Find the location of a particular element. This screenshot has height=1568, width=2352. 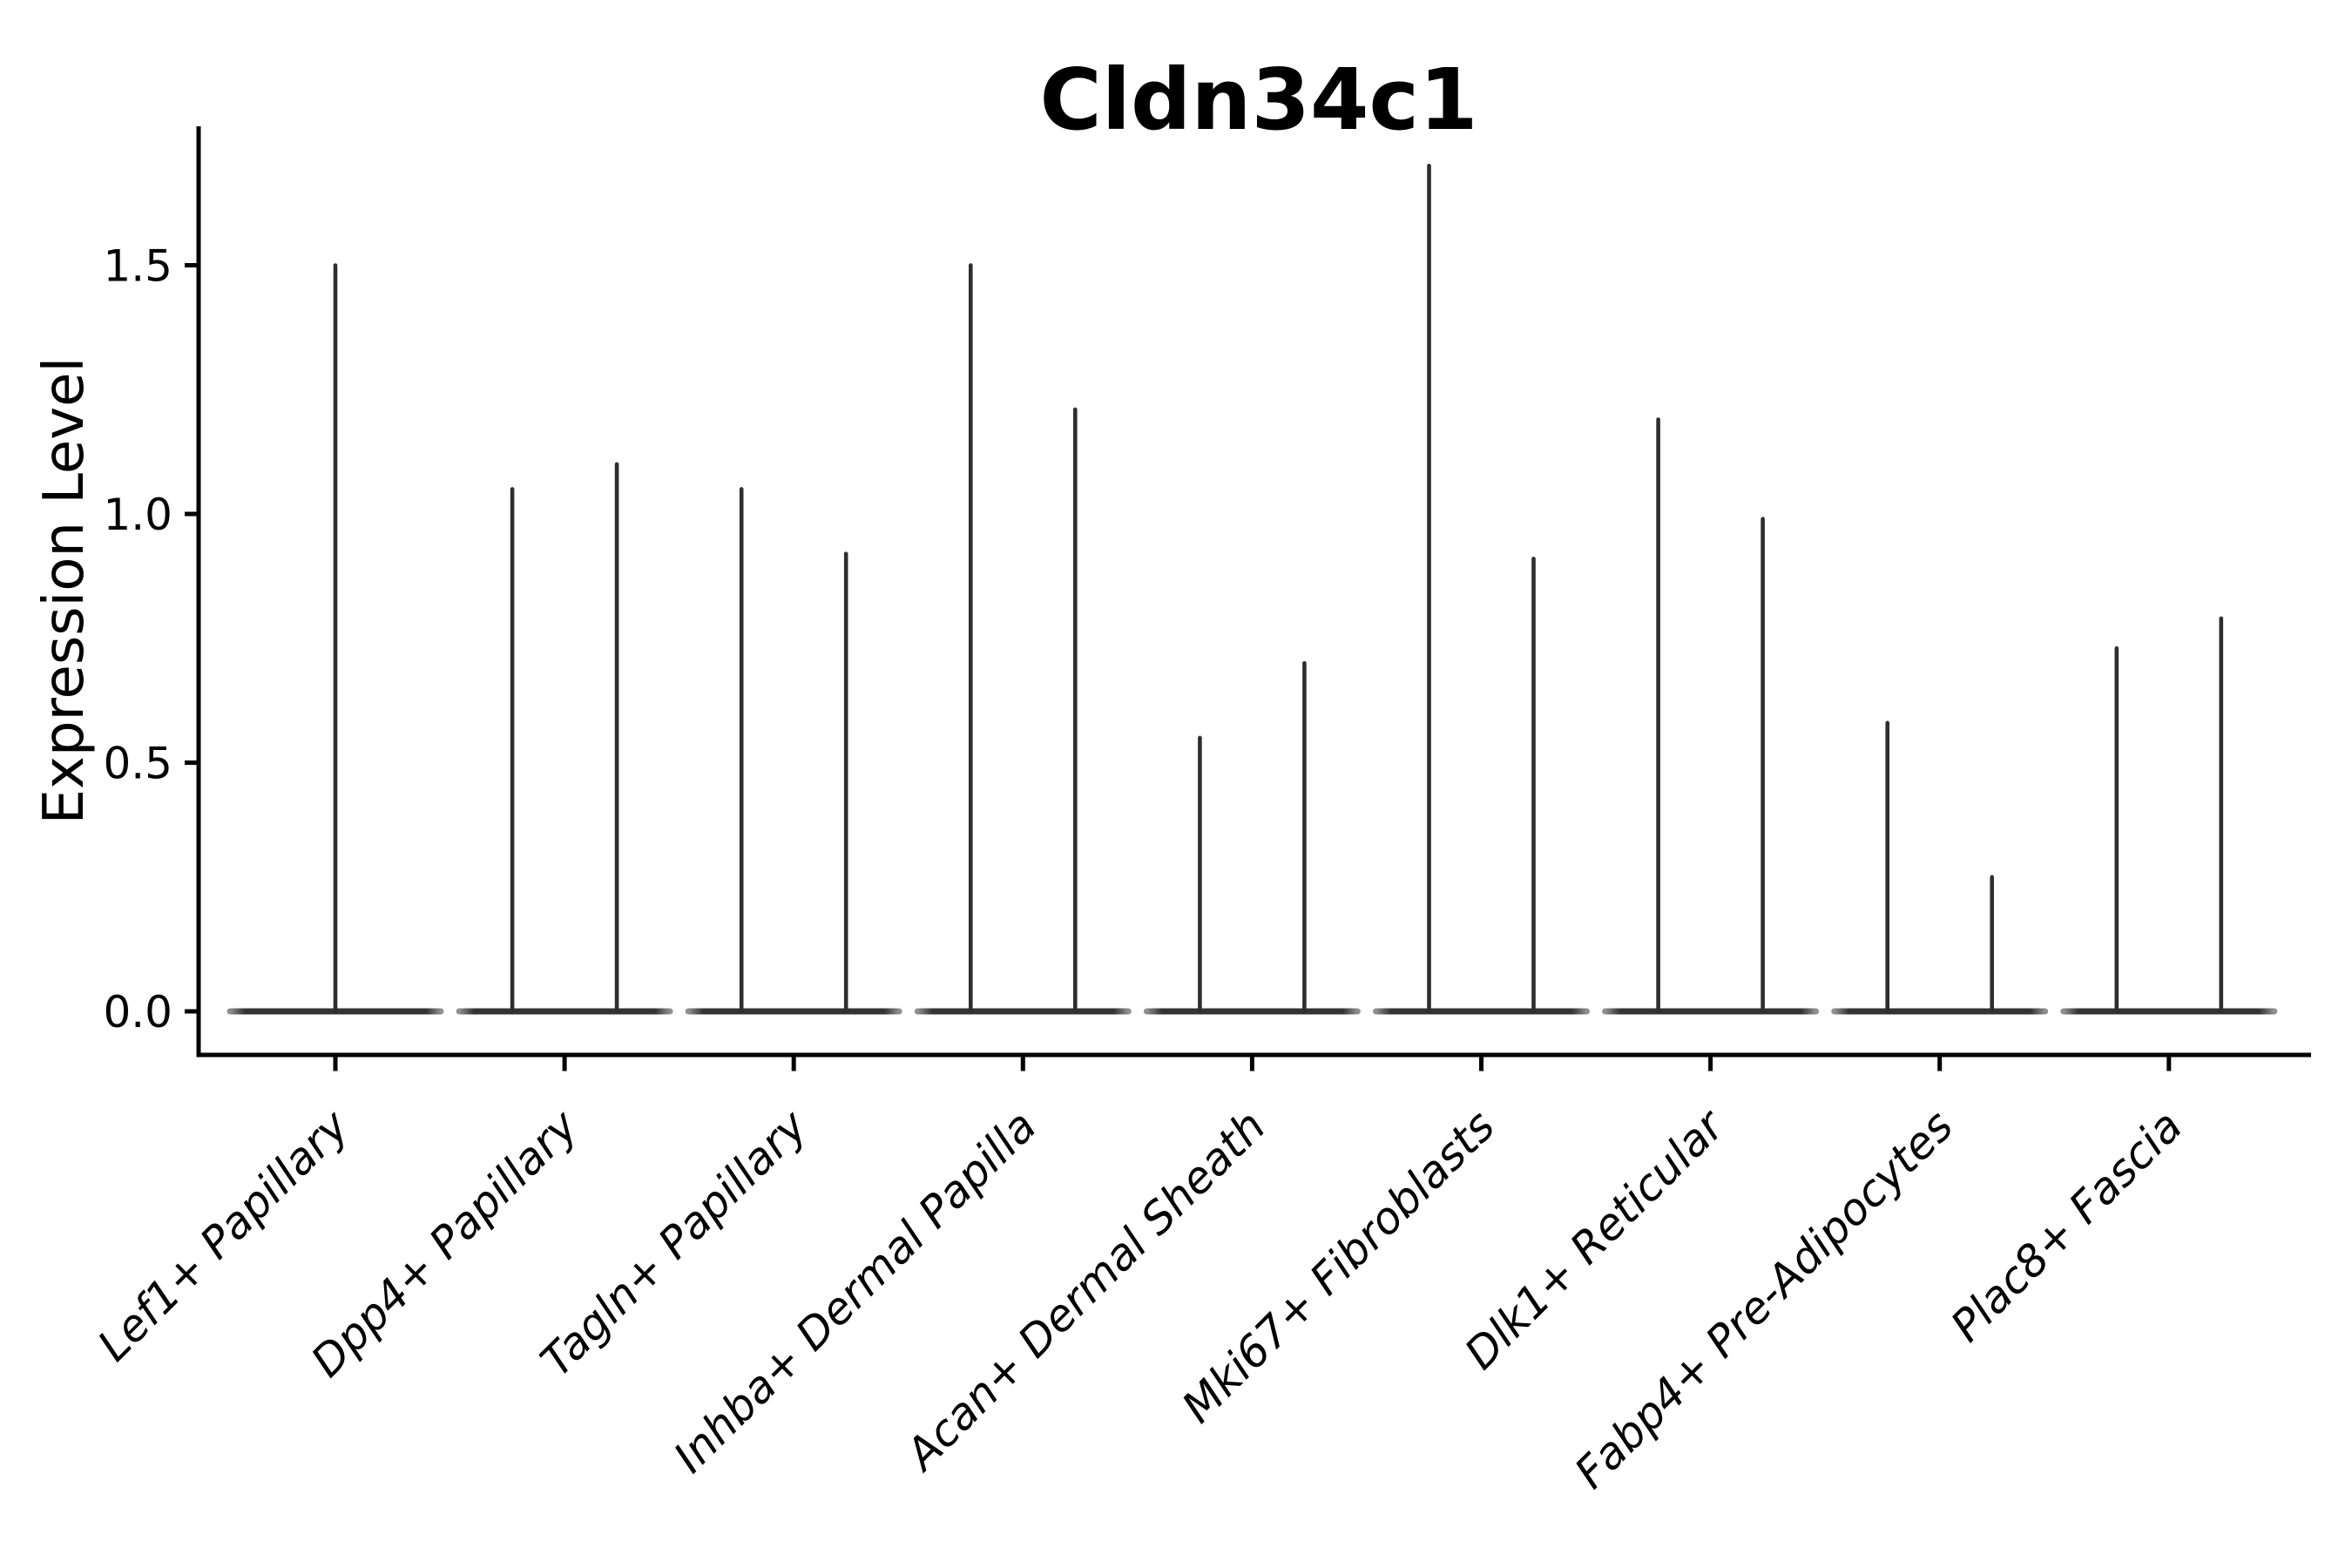

y-axis-label: Expression Level is located at coordinates (64, 591).